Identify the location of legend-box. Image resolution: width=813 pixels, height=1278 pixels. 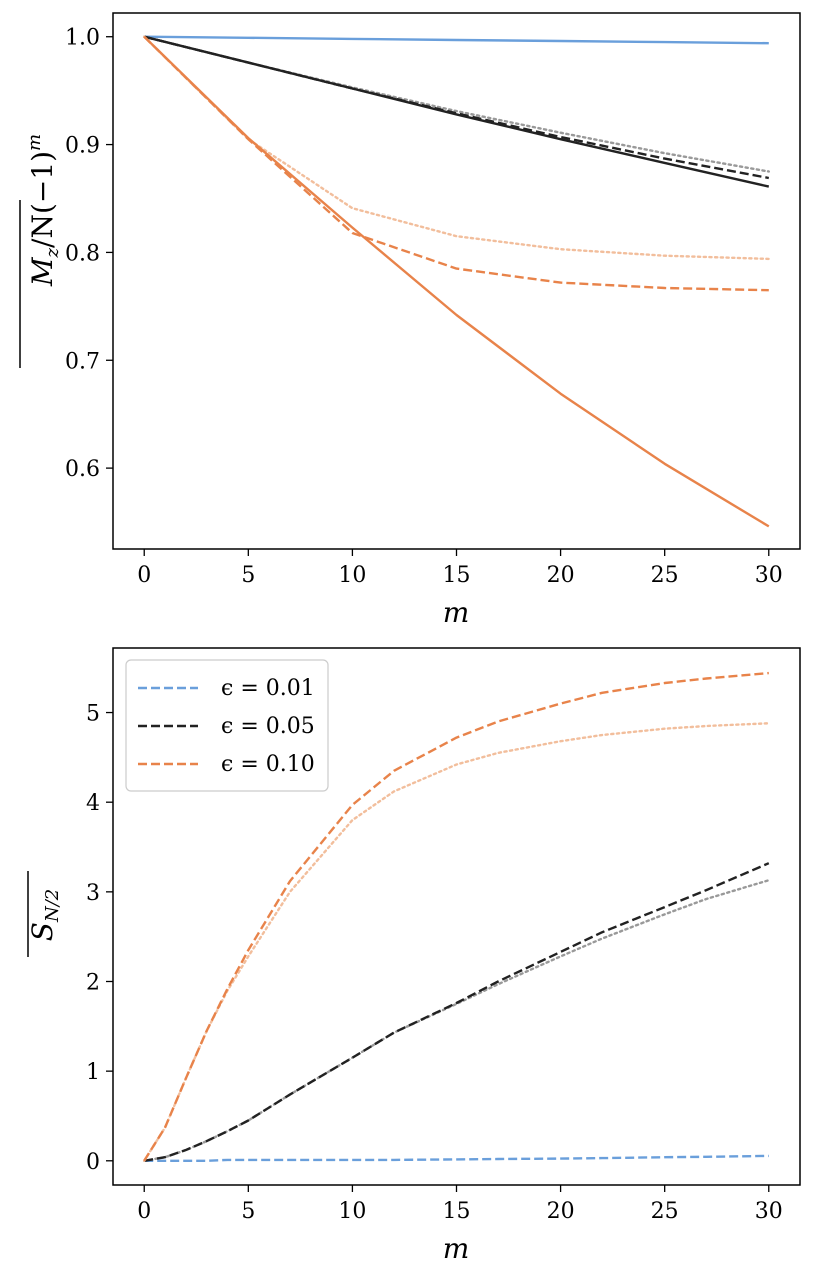
(227, 725).